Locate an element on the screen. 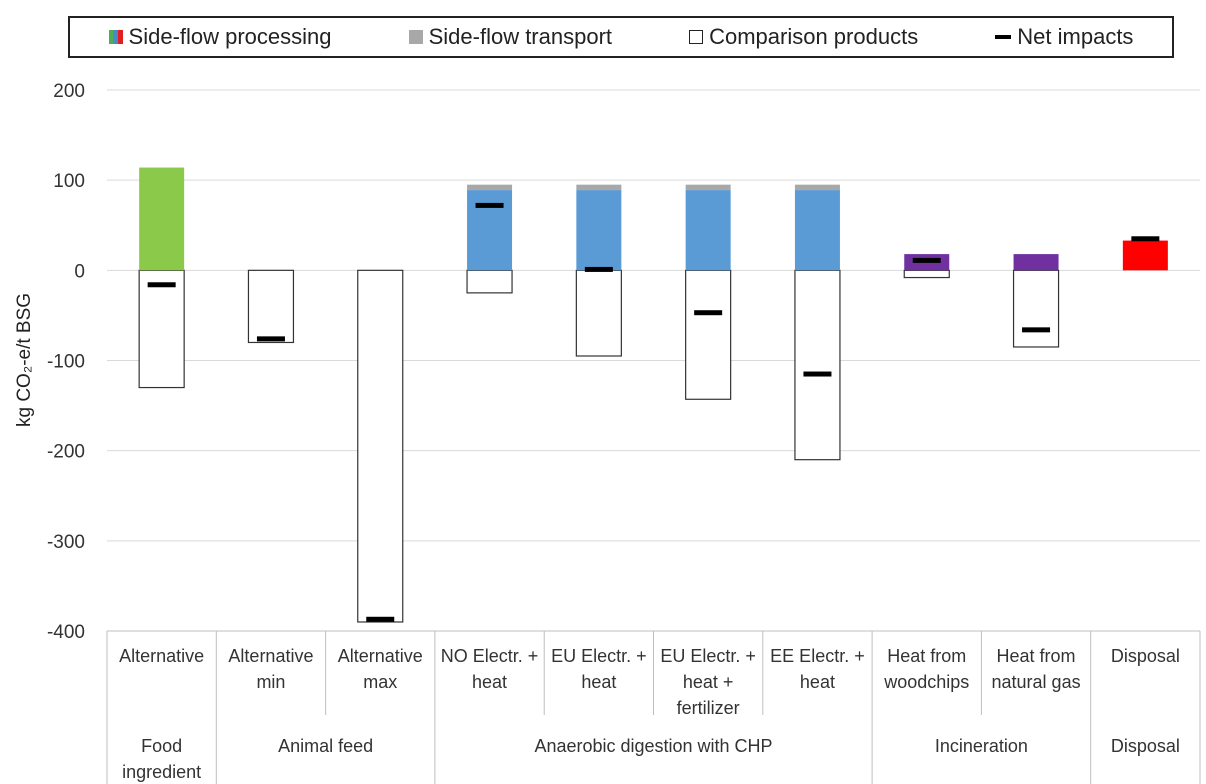 The image size is (1206, 784). legend-label-net: Net impacts is located at coordinates (1075, 36).